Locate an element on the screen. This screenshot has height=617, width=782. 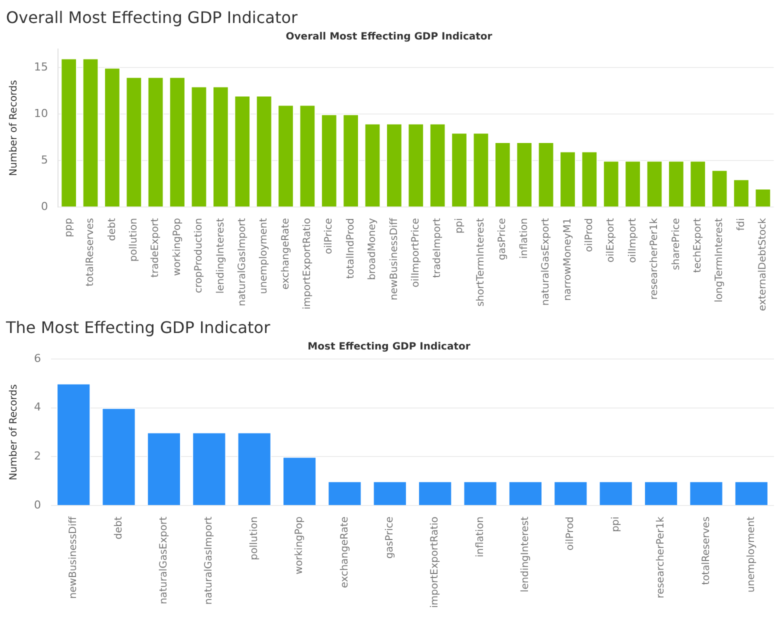
y-tick-label: 2 is located at coordinates (37, 456).